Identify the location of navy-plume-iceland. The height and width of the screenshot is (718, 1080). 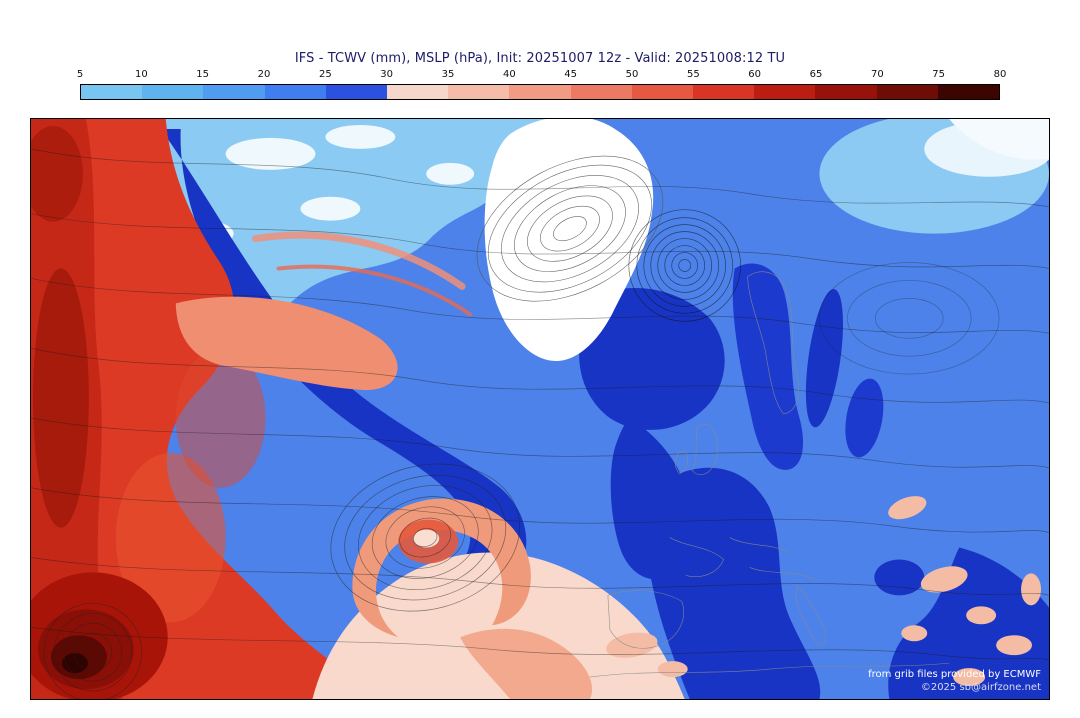
(652, 359).